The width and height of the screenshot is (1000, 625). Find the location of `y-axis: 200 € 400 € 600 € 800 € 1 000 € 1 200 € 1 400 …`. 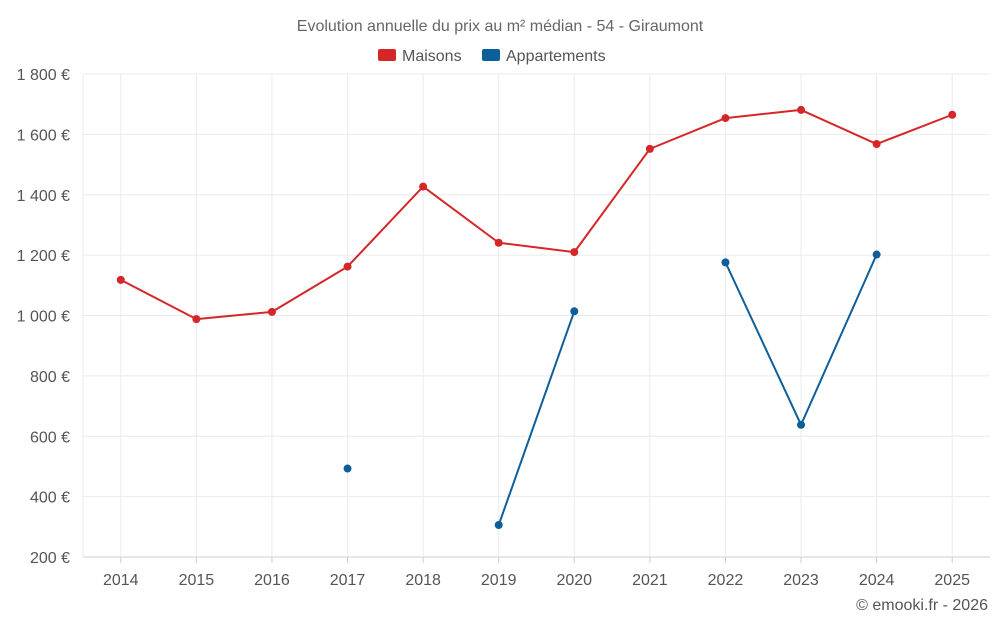

y-axis: 200 € 400 € 600 € 800 € 1 000 € 1 200 € 1 400 … is located at coordinates (43, 317).